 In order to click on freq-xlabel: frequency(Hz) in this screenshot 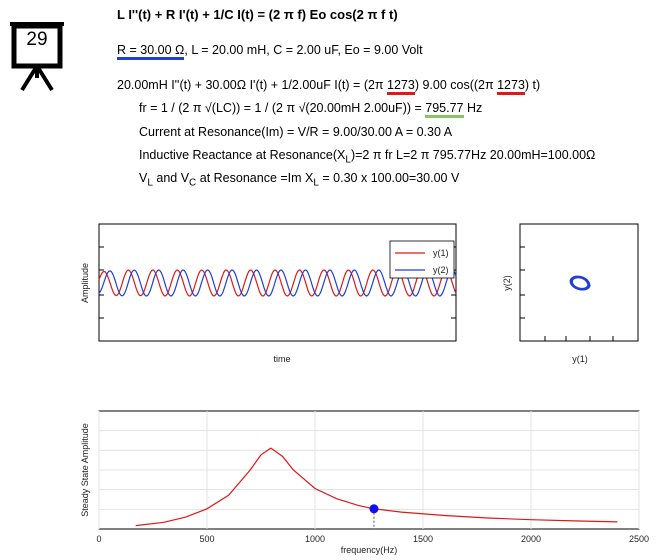, I will do `click(369, 550)`.